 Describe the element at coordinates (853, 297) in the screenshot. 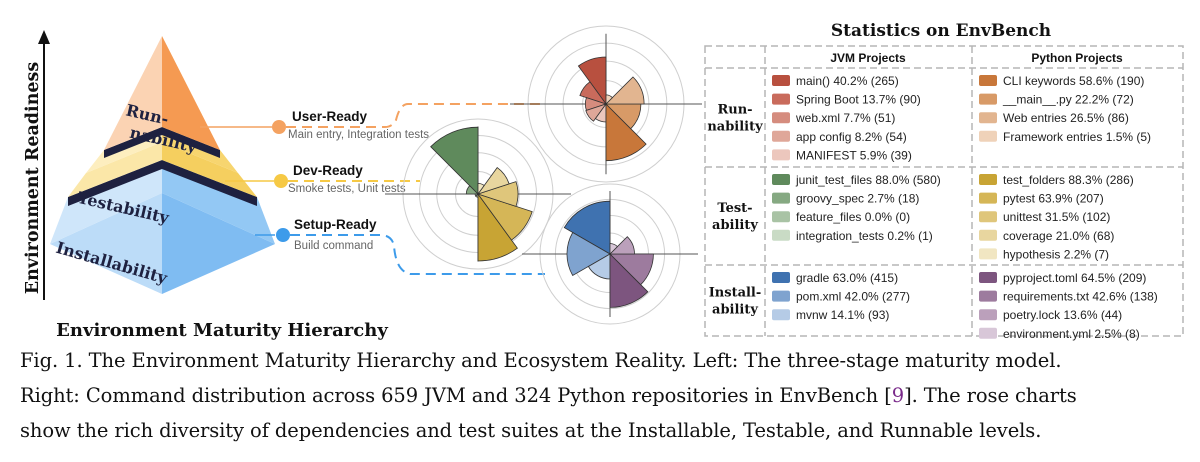

I see `legend-item: pom.xml 42.0% (277)` at that location.